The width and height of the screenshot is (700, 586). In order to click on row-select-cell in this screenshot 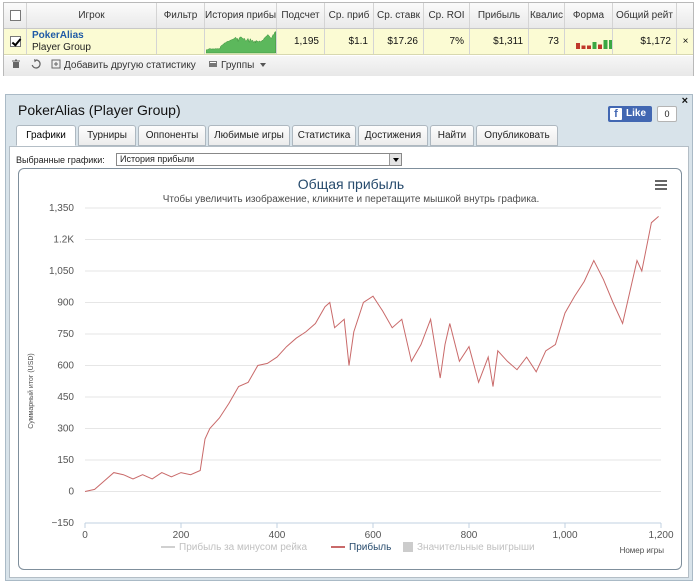, I will do `click(15, 41)`.